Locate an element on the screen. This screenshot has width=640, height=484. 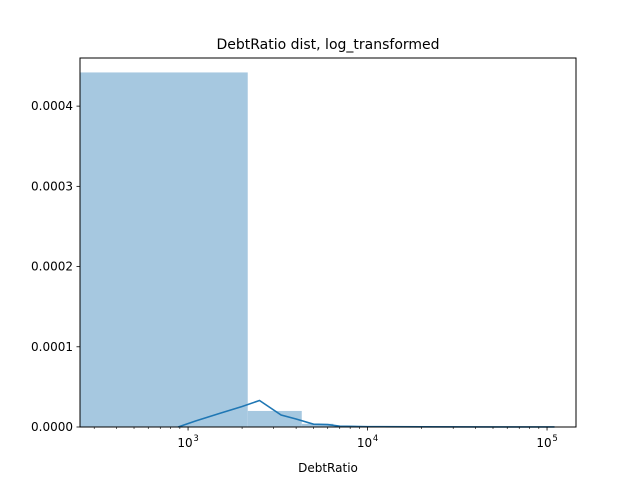
x-tick-exponent-1: 4 is located at coordinates (375, 439).